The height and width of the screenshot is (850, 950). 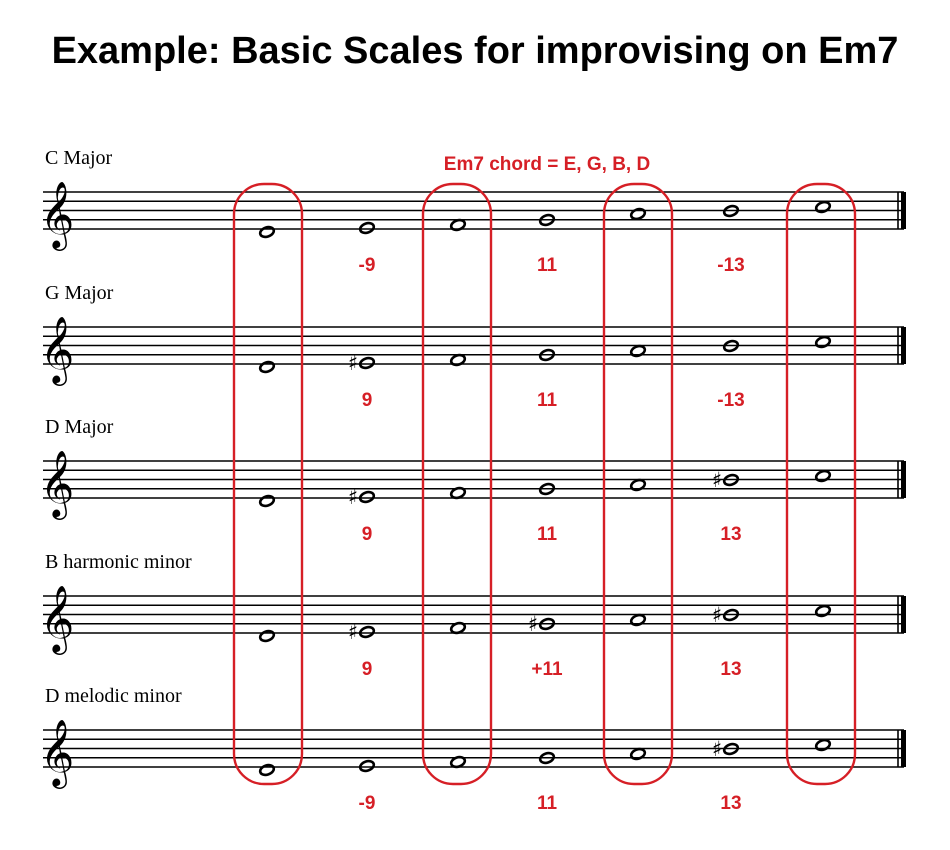 I want to click on scale-staff: D Major𝄞 ♯♯9 11 13, so click(x=473, y=480).